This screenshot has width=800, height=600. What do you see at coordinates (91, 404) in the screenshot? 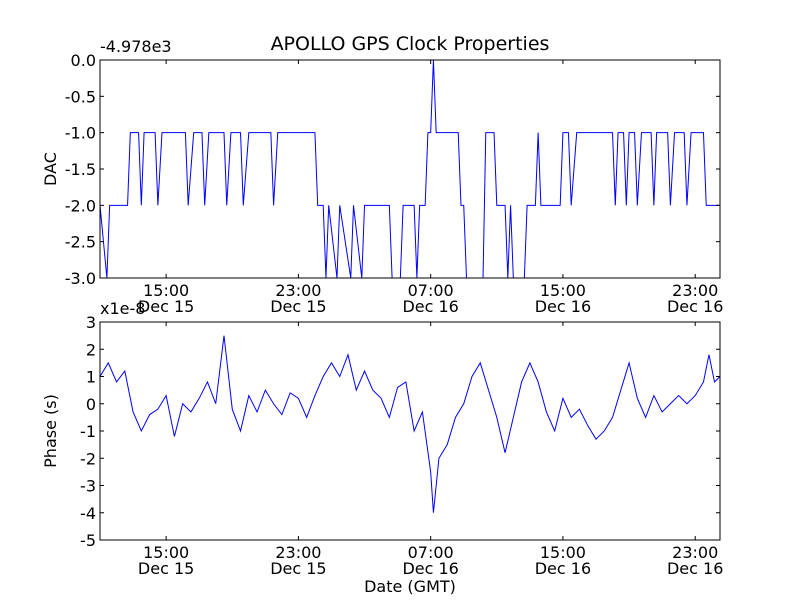
I see `y-tick-label: 0` at bounding box center [91, 404].